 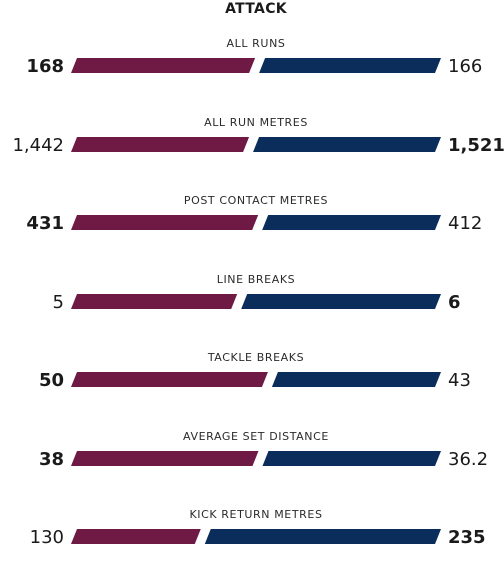 What do you see at coordinates (468, 459) in the screenshot?
I see `away-value: 36.2` at bounding box center [468, 459].